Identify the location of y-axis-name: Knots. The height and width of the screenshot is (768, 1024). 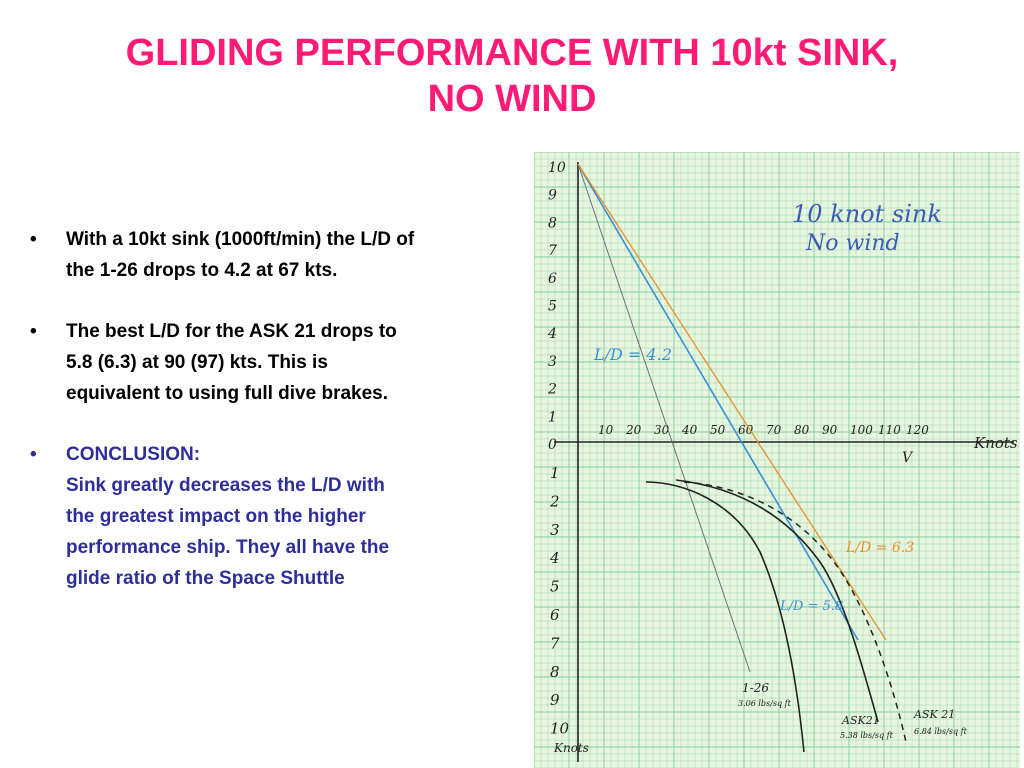
(571, 748).